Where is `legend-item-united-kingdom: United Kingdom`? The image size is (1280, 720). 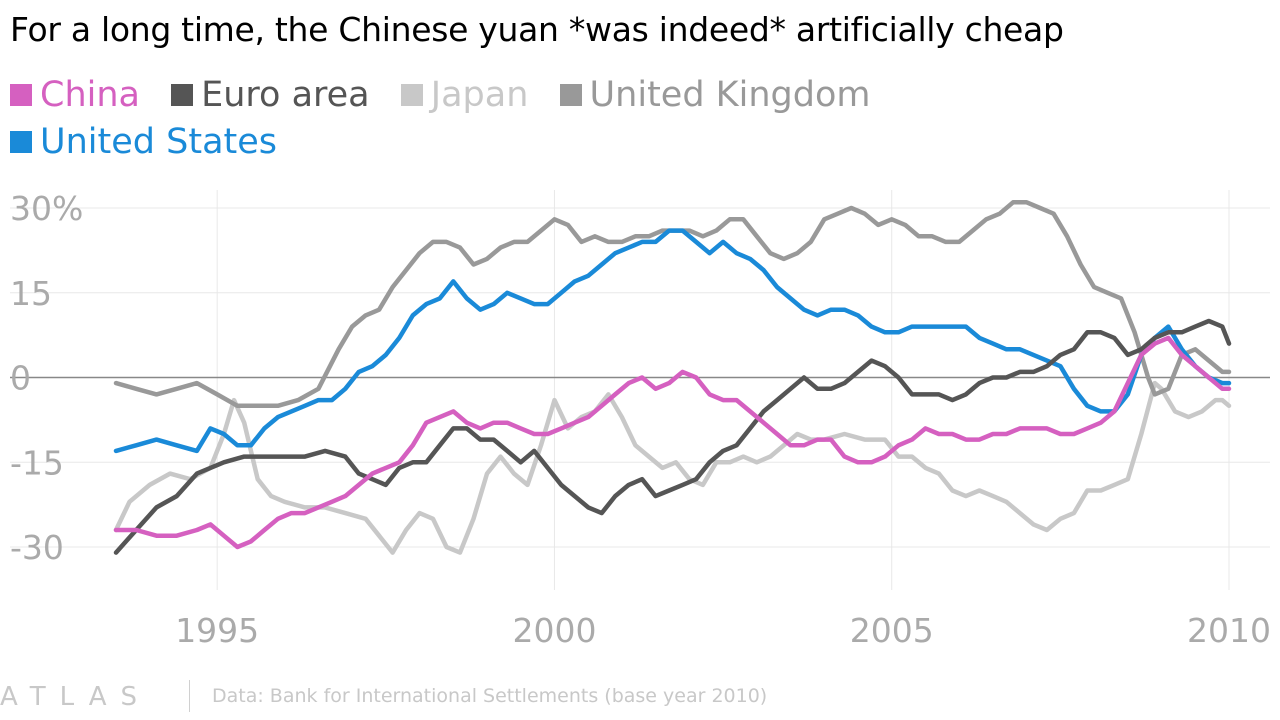 legend-item-united-kingdom: United Kingdom is located at coordinates (715, 95).